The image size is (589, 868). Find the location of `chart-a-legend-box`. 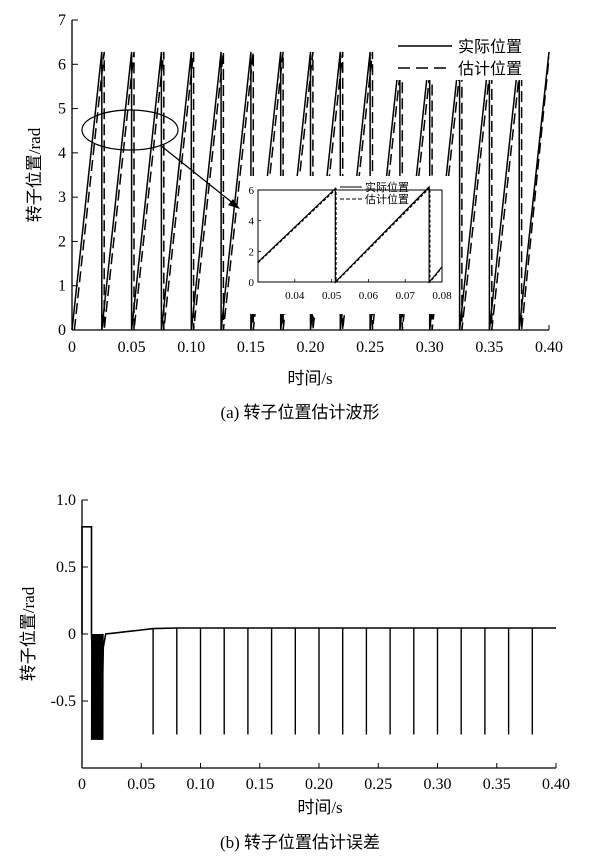

chart-a-legend-box is located at coordinates (468, 57).